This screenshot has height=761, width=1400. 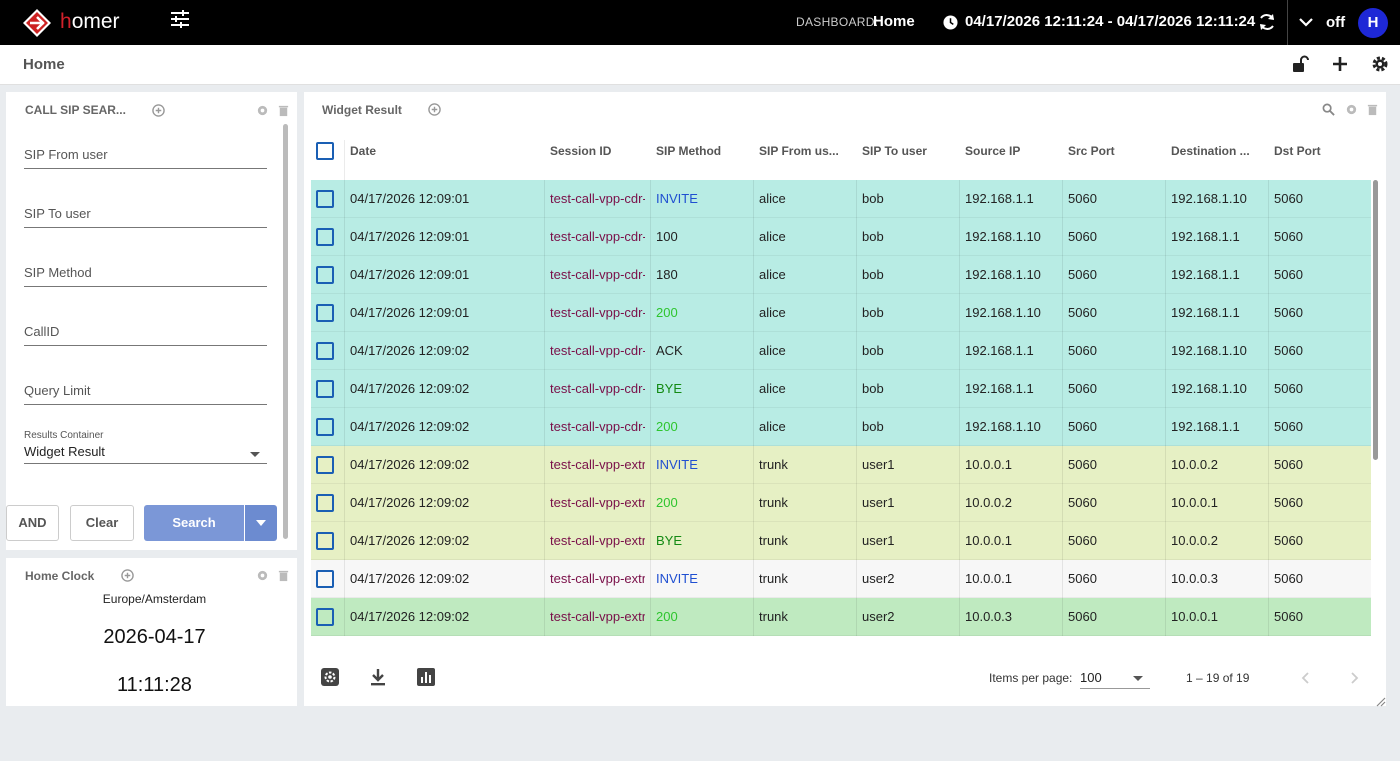 I want to click on column-header-dst-port: Dst Port, so click(x=1297, y=151).